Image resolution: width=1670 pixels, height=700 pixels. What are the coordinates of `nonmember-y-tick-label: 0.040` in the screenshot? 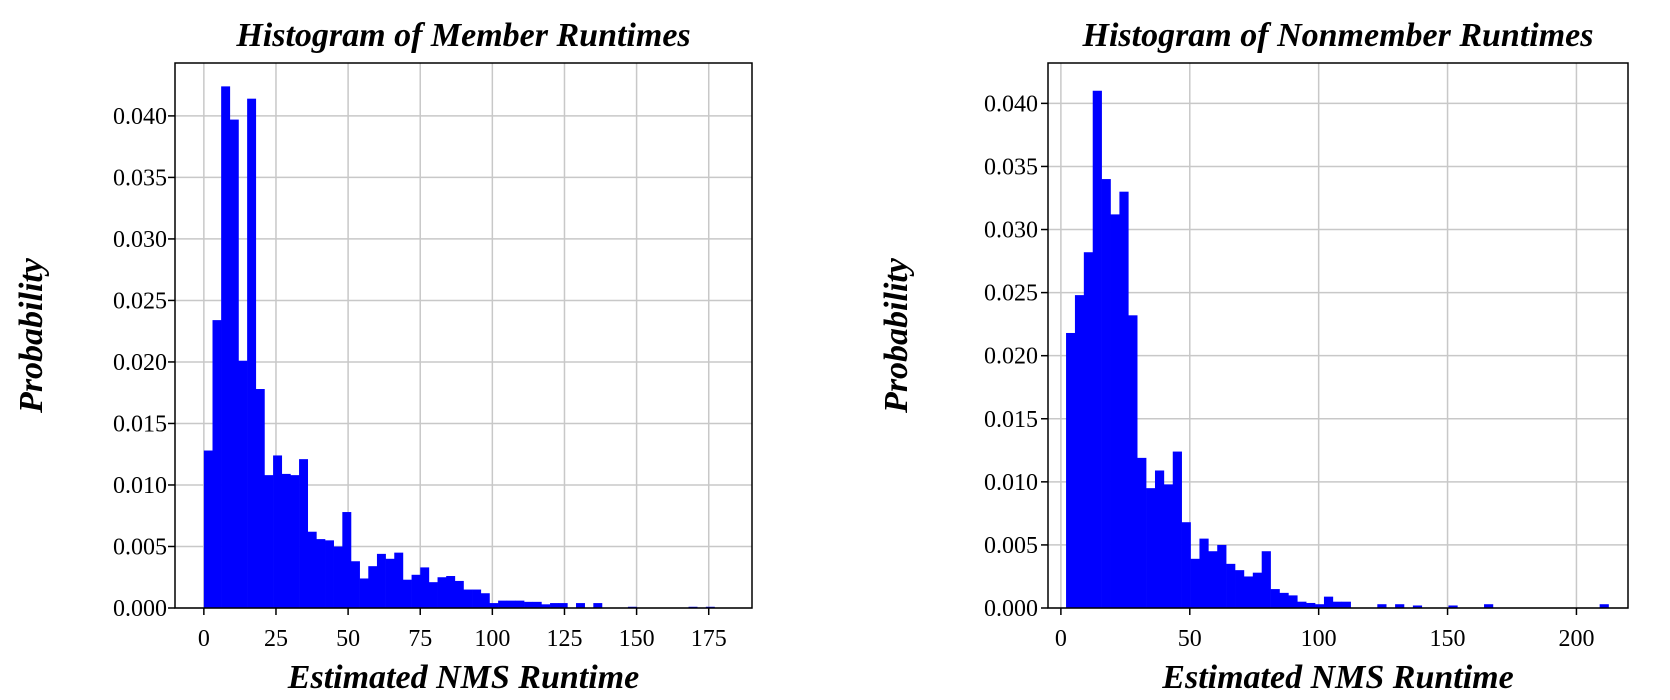 It's located at (1011, 104).